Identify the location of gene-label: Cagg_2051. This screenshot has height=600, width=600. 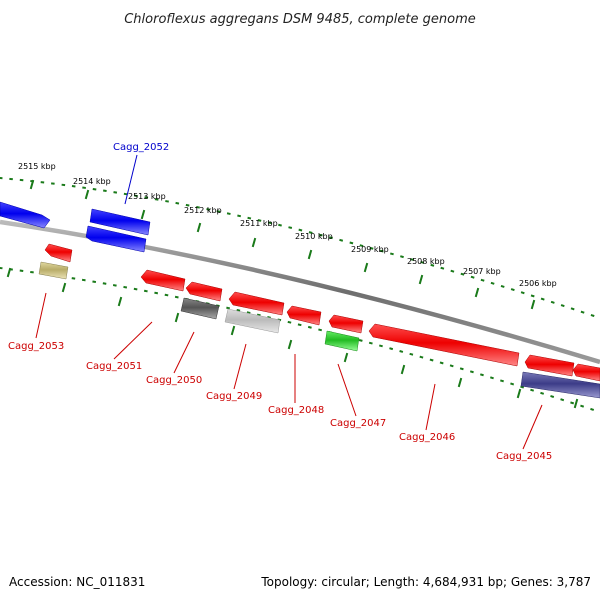
(114, 366).